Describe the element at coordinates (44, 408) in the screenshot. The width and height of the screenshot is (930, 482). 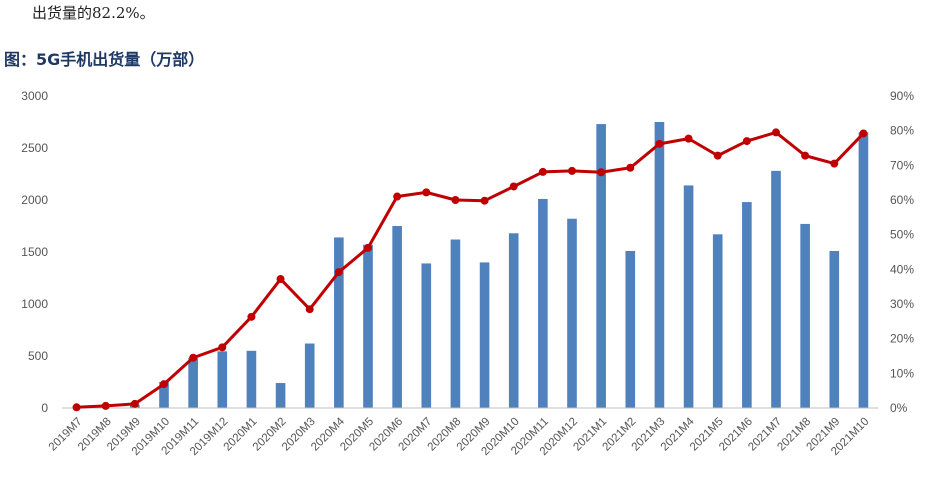
I see `y-left-tick-label: 0` at that location.